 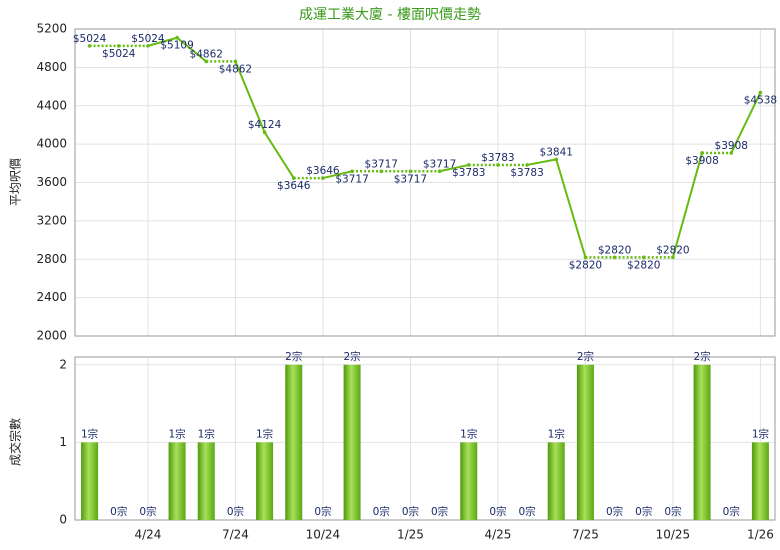 What do you see at coordinates (390, 14) in the screenshot?
I see `chart-title: 成運工業大廈 - 樓面呎價走勢` at bounding box center [390, 14].